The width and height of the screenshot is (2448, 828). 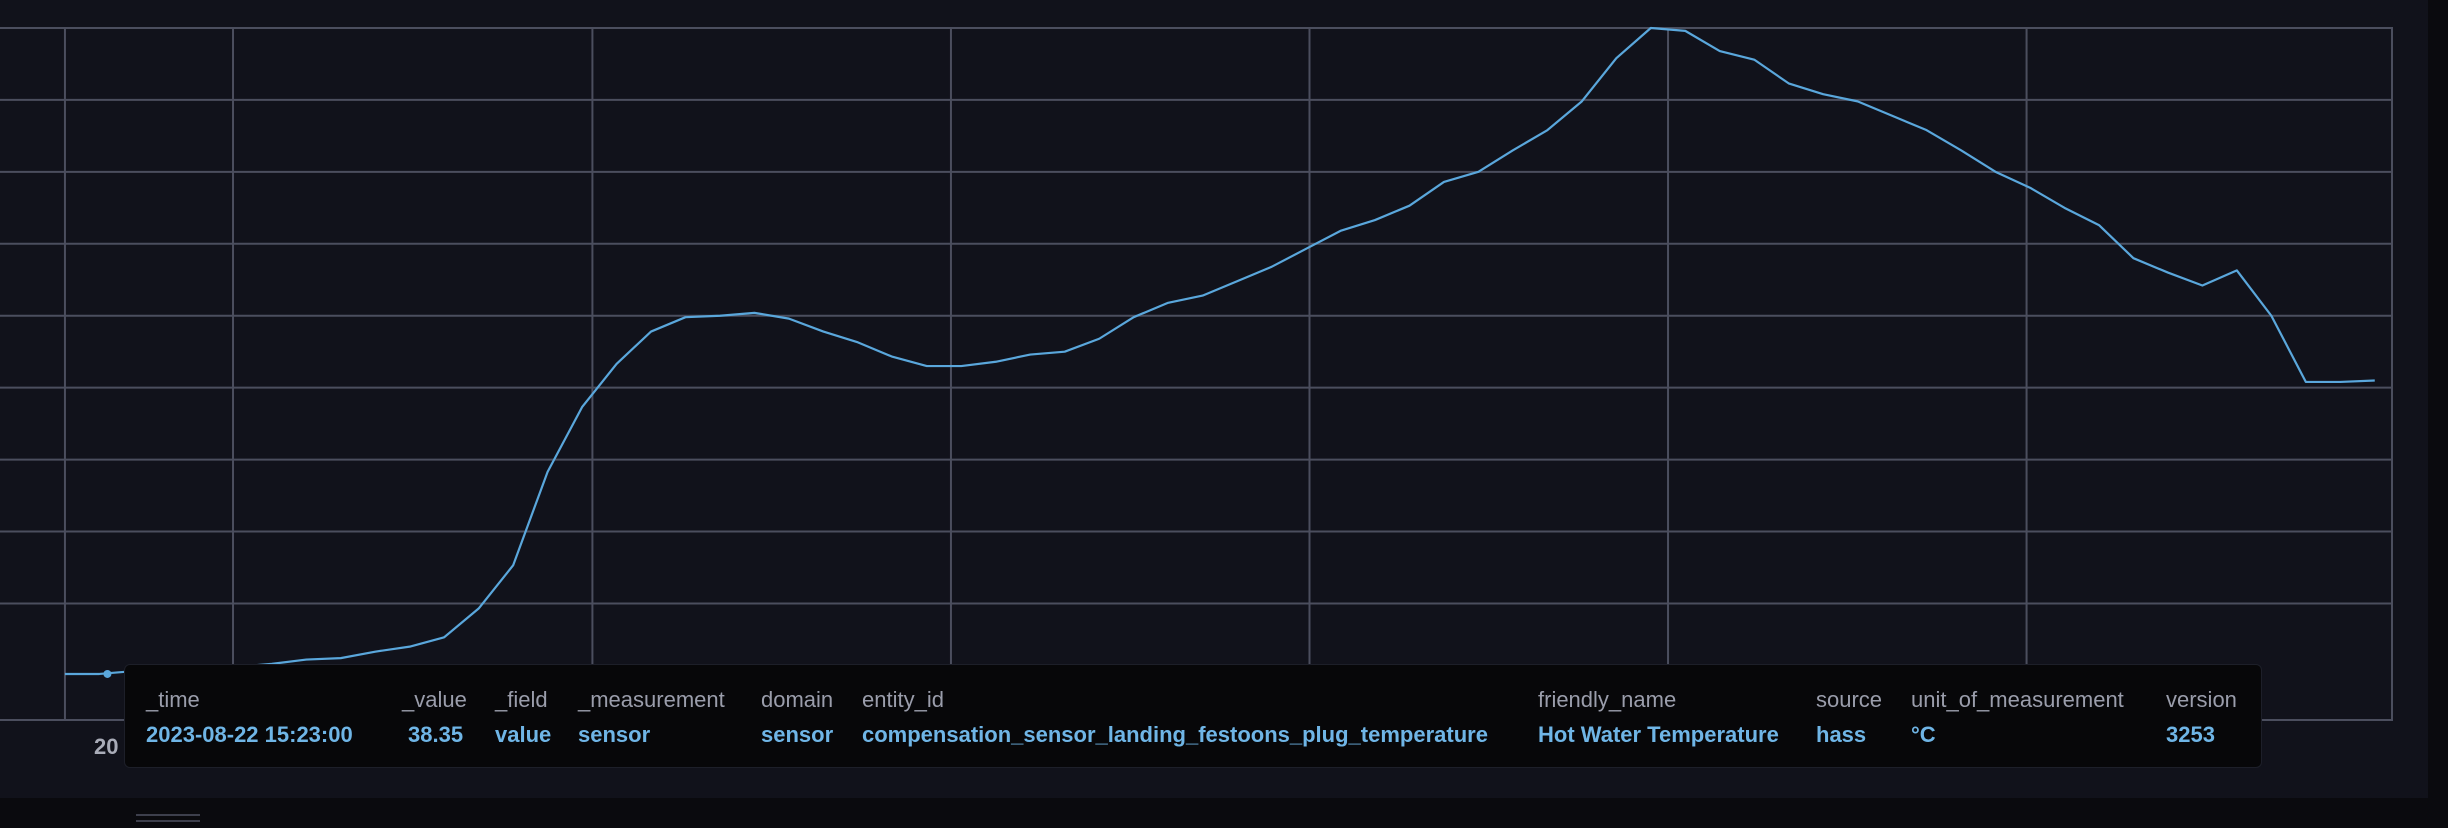 I want to click on scrollbar-track, so click(x=2438, y=399).